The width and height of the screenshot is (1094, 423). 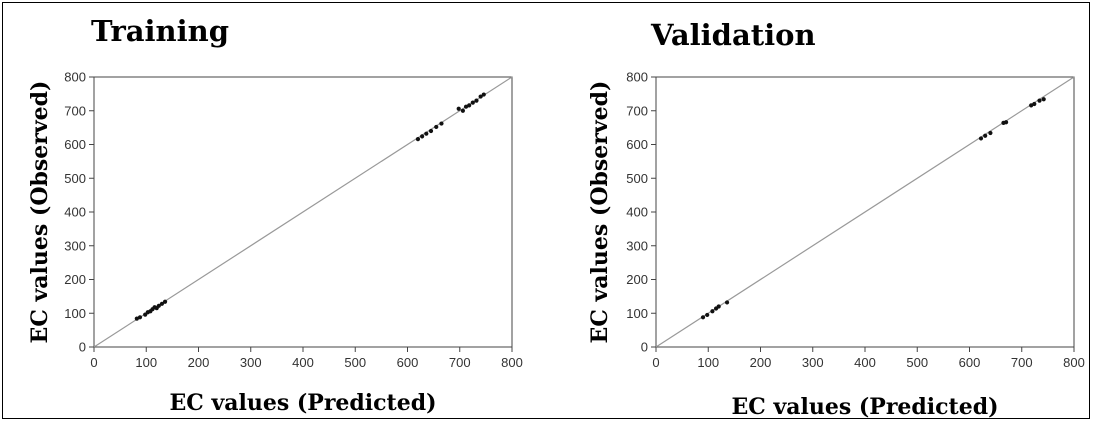 What do you see at coordinates (160, 31) in the screenshot?
I see `chart-title: Training` at bounding box center [160, 31].